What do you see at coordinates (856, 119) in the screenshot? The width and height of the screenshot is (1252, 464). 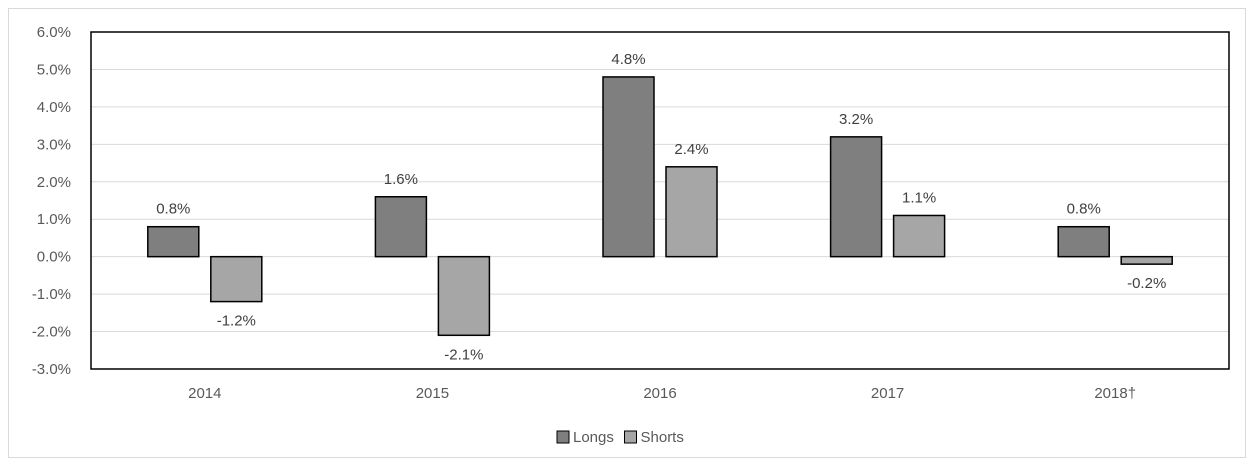 I see `data-label-longs: 3.2%` at bounding box center [856, 119].